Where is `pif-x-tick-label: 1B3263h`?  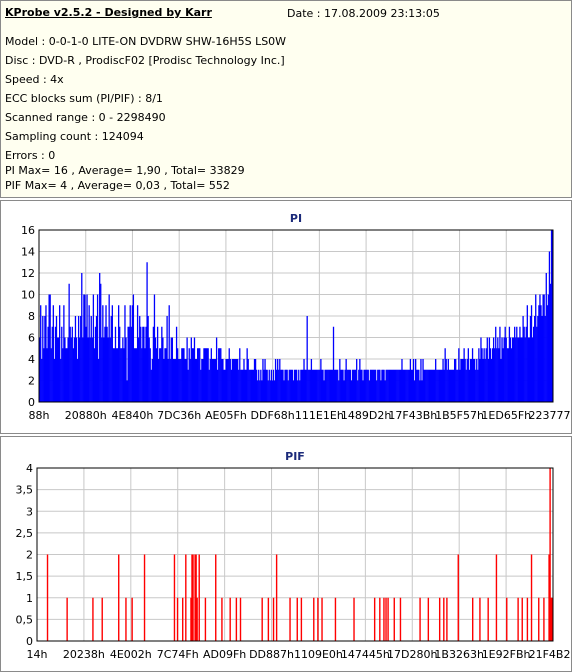
pif-x-tick-label: 1B3263h is located at coordinates (459, 654).